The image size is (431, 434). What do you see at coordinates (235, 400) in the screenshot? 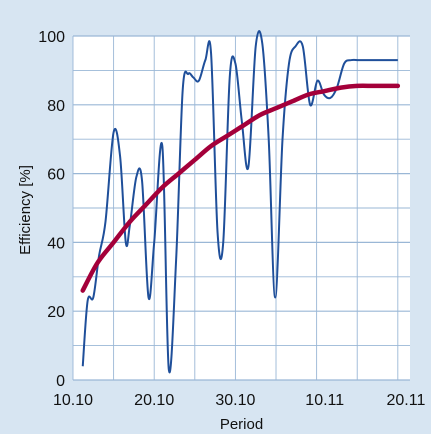
I see `x-tick-label: 30.10` at bounding box center [235, 400].